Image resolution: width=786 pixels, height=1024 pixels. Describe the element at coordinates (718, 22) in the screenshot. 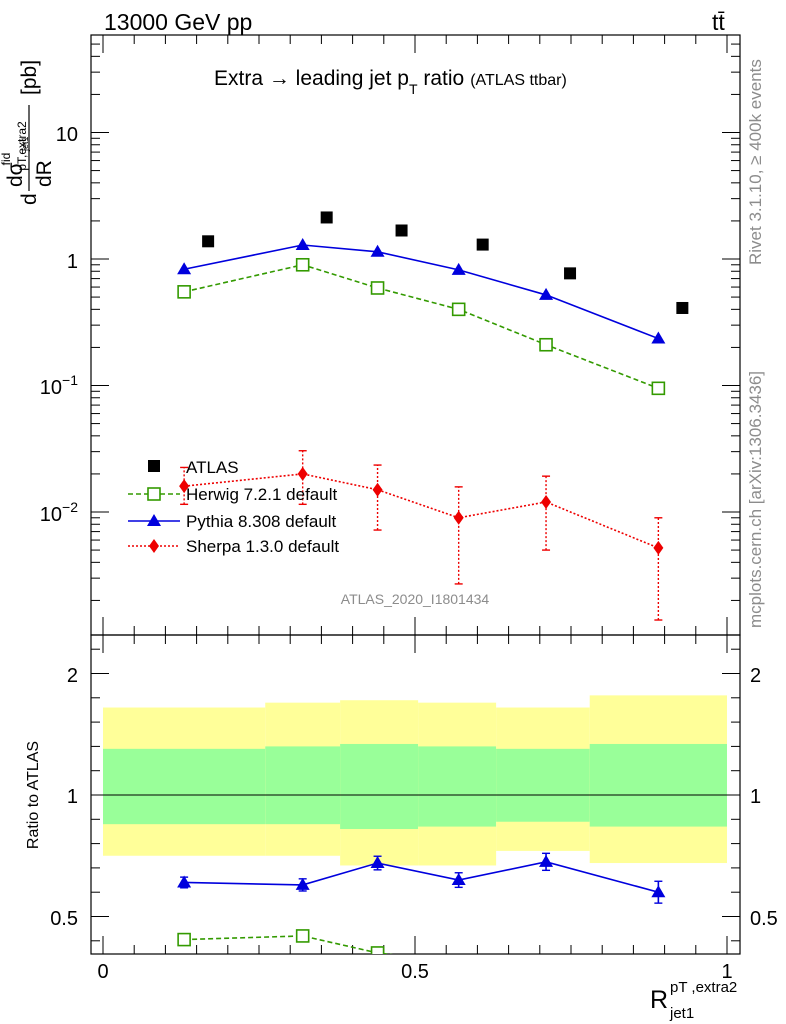

I see `header-process: tt̄` at that location.